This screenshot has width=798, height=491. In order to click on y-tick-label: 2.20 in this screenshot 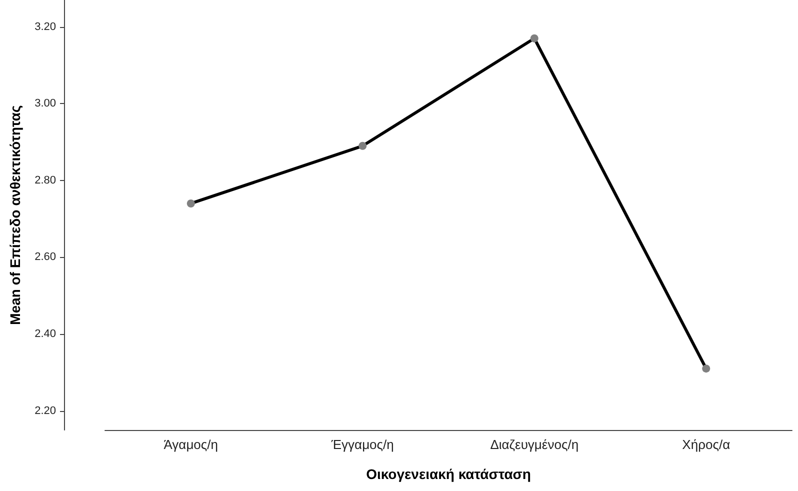, I will do `click(45, 410)`.